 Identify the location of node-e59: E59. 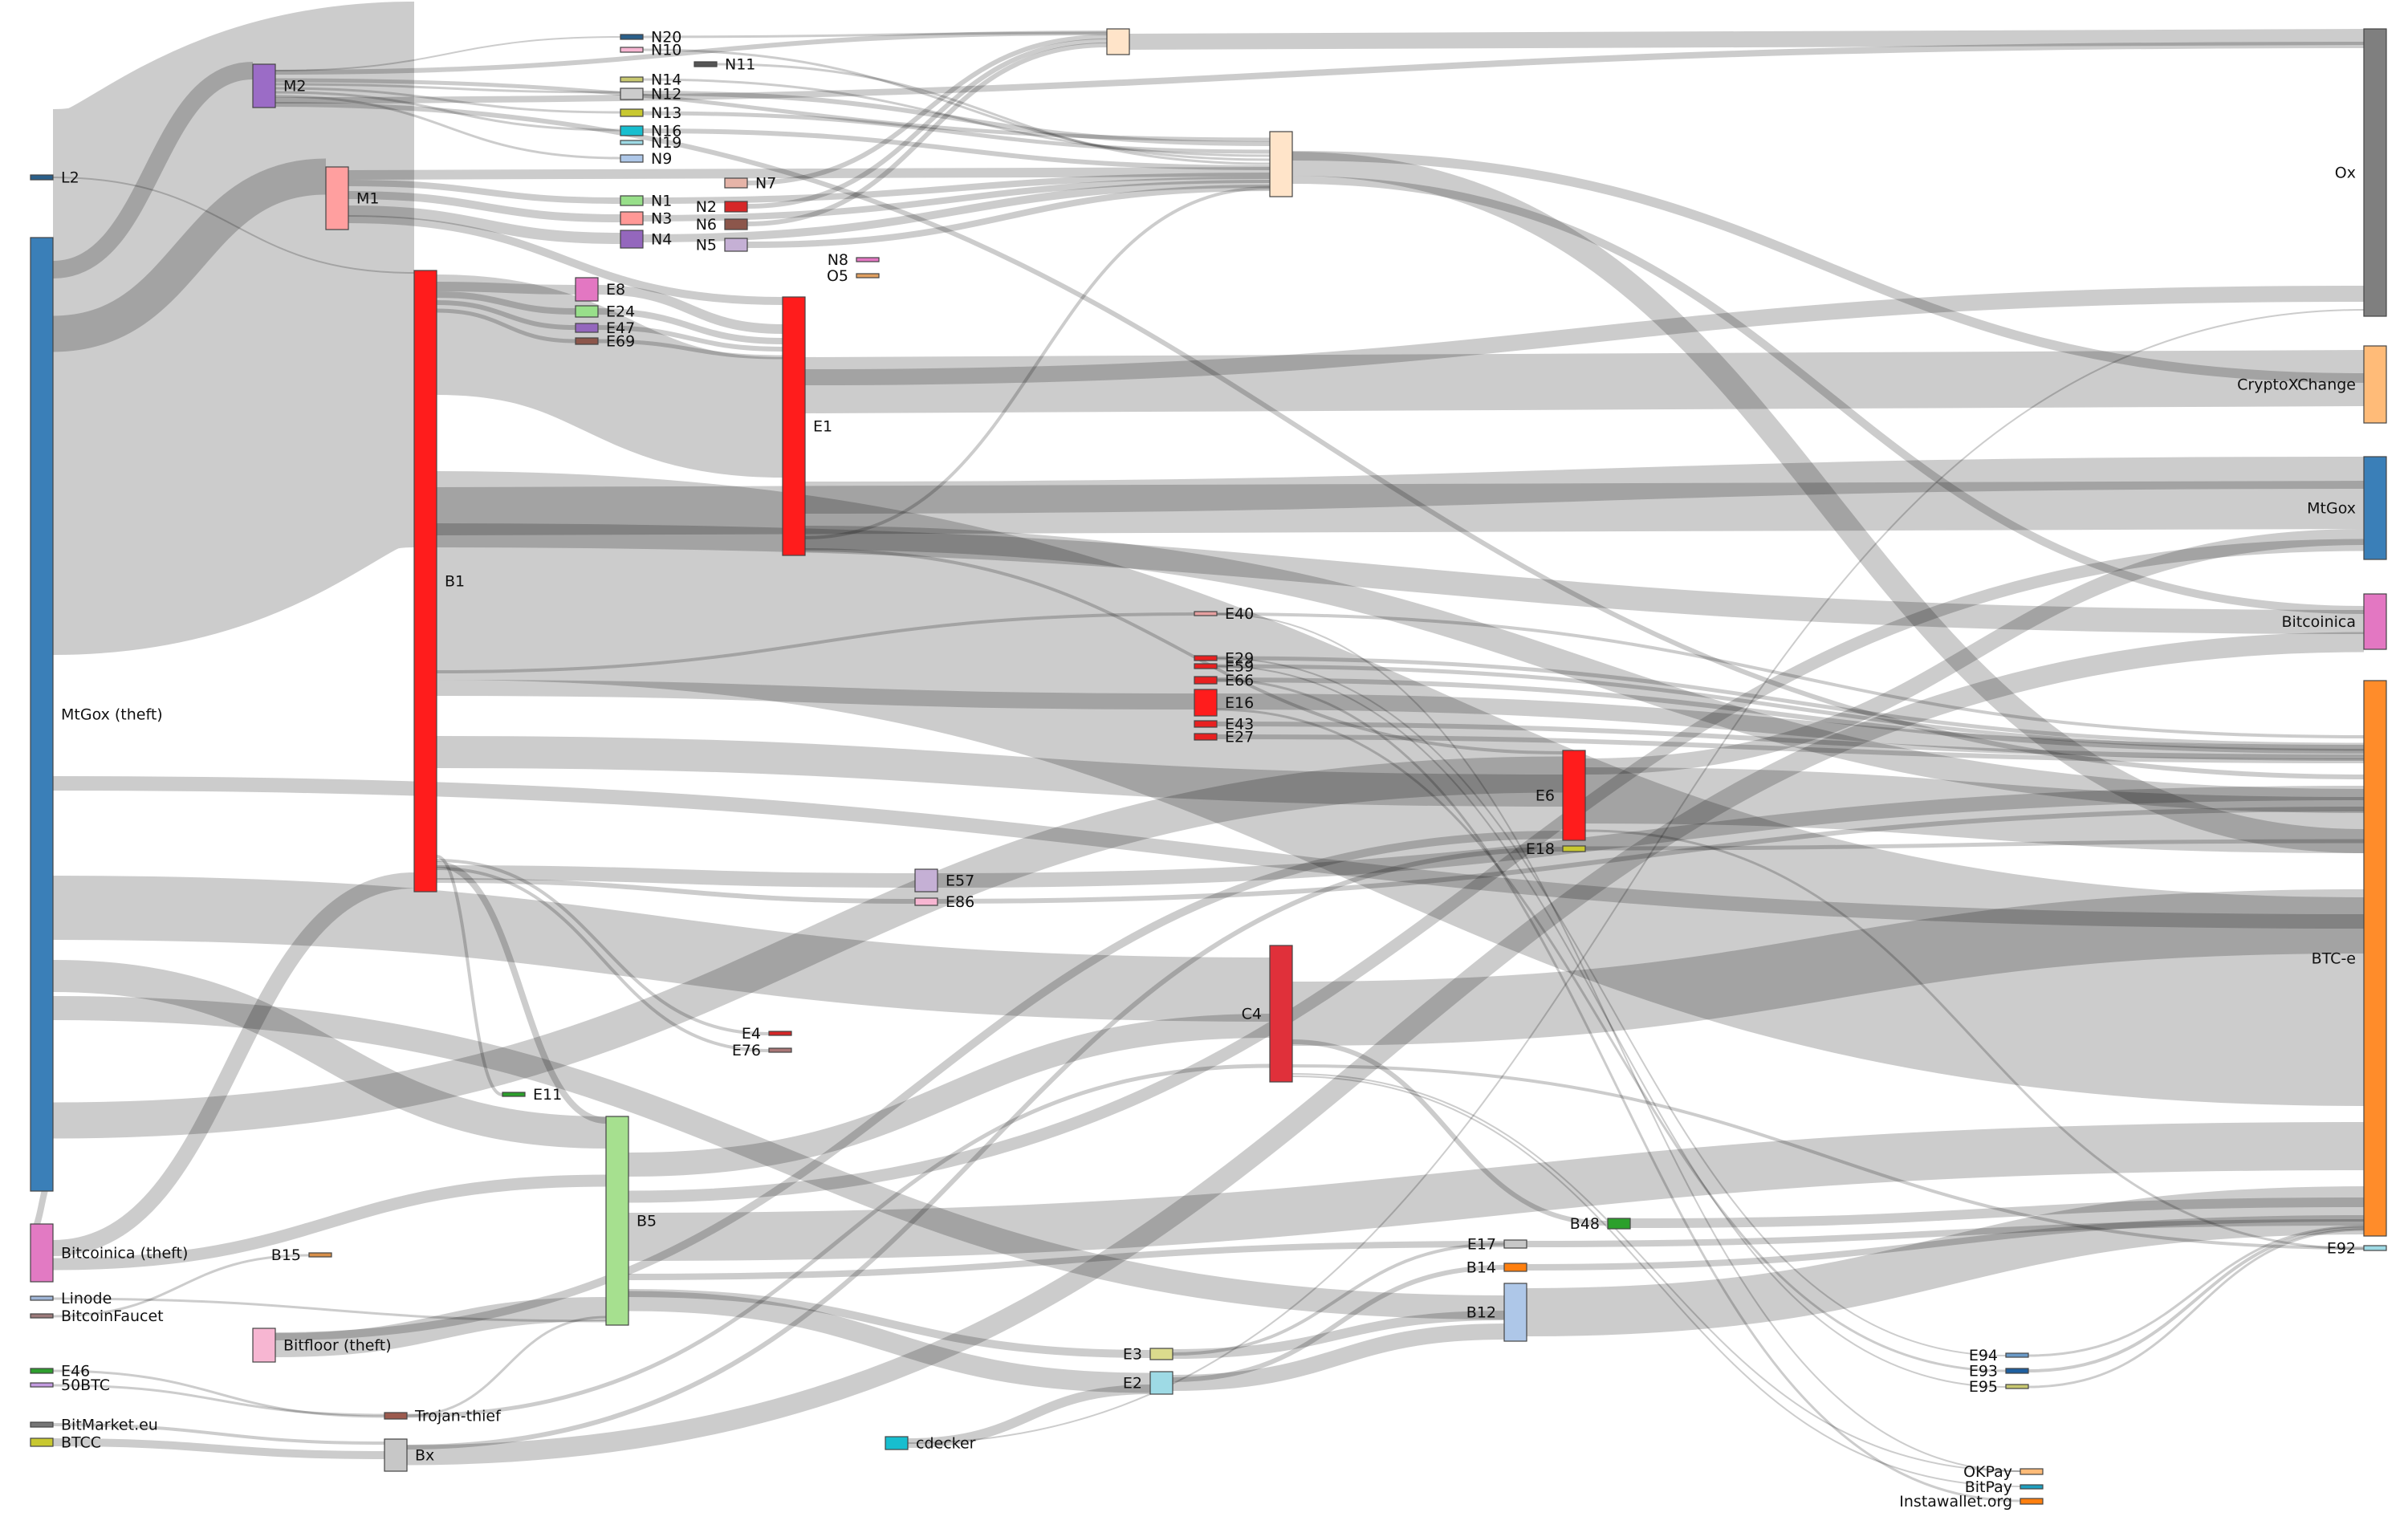
(1224, 667).